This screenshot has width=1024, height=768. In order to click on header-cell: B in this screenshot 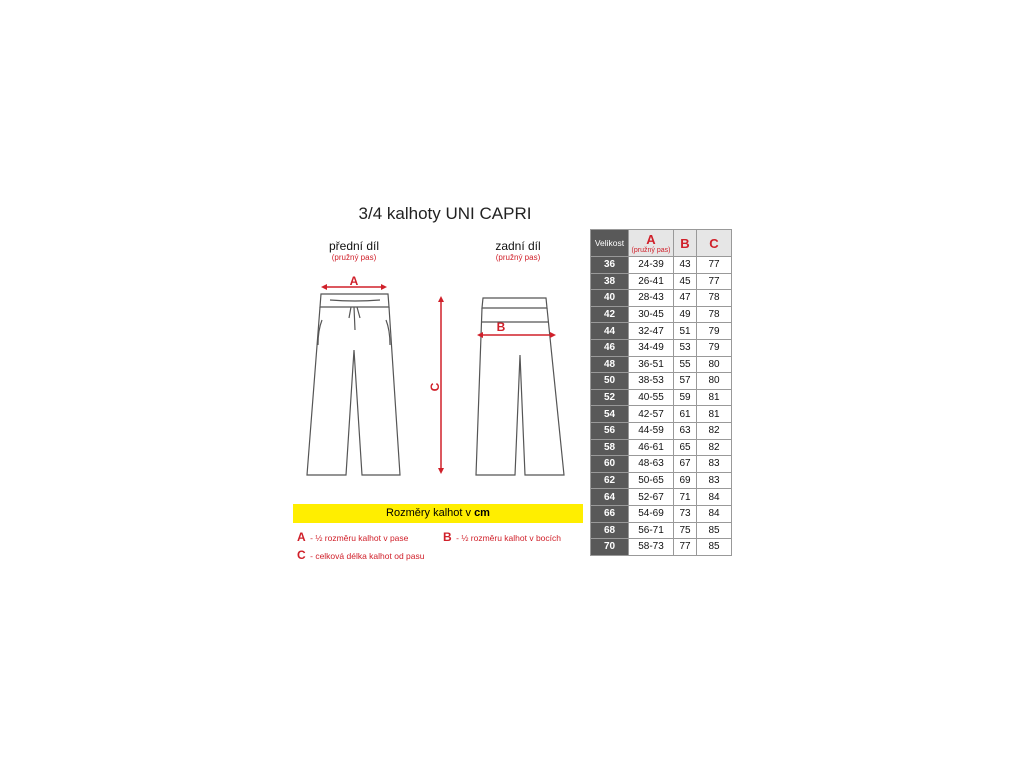, I will do `click(685, 243)`.